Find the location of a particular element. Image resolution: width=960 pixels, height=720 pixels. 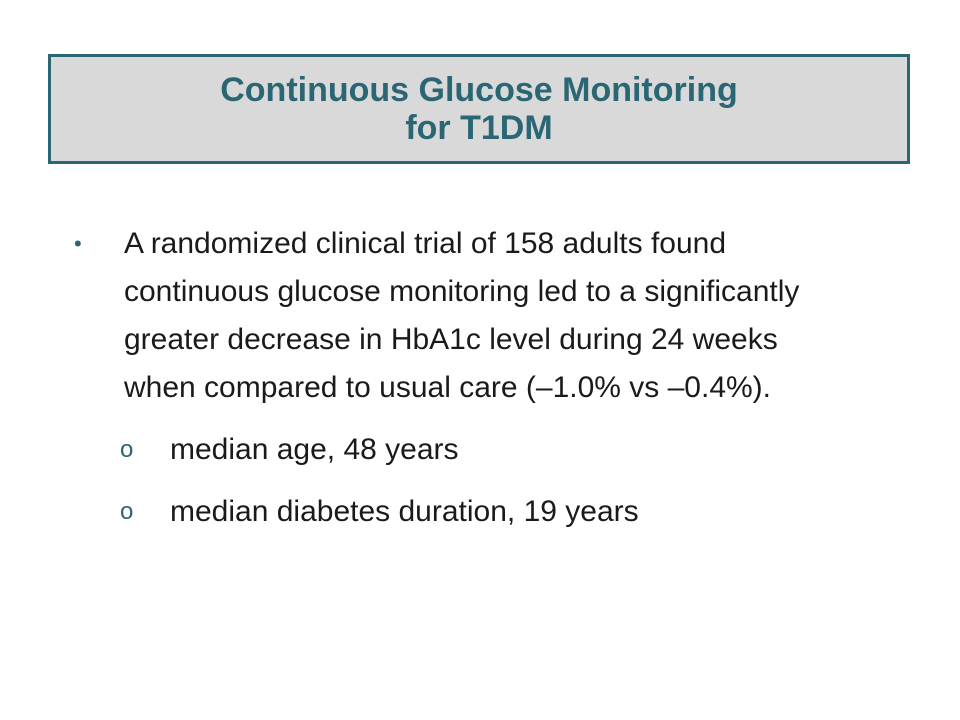

sub-bullet-text: median diabetes duration, 19 years is located at coordinates (404, 511).